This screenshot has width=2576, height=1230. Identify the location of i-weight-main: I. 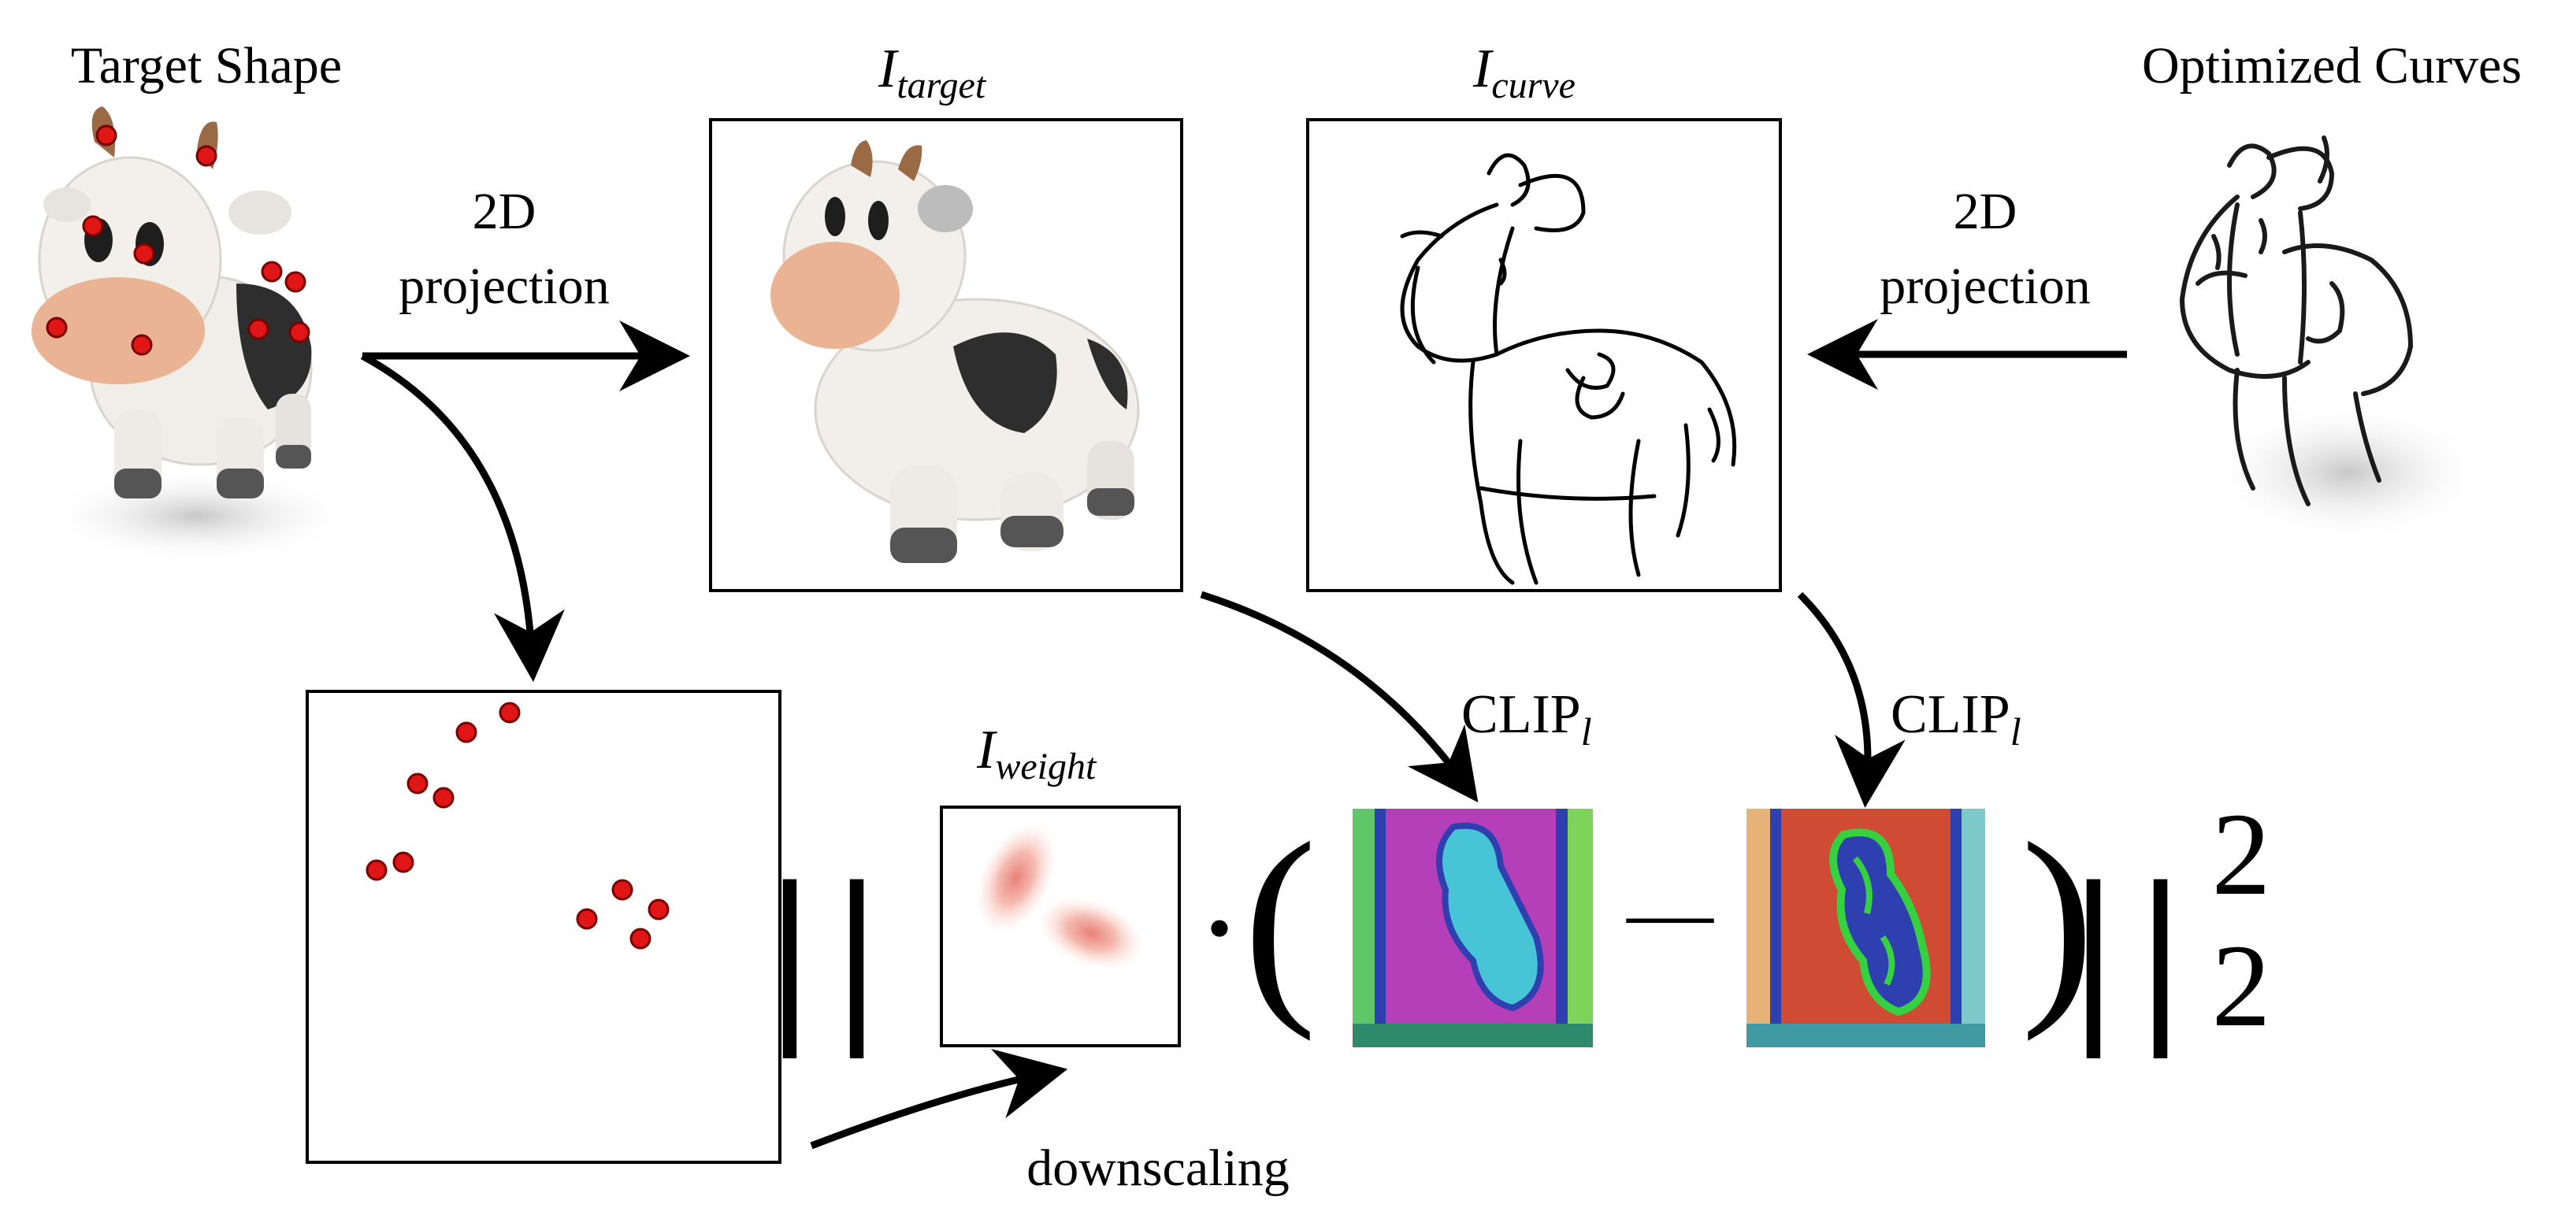
(987, 750).